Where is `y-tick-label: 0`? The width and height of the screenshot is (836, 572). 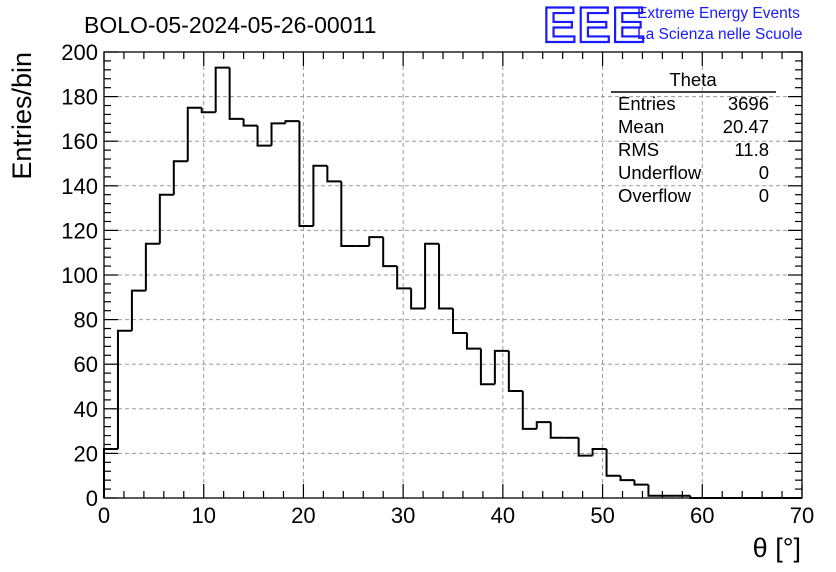
y-tick-label: 0 is located at coordinates (92, 498).